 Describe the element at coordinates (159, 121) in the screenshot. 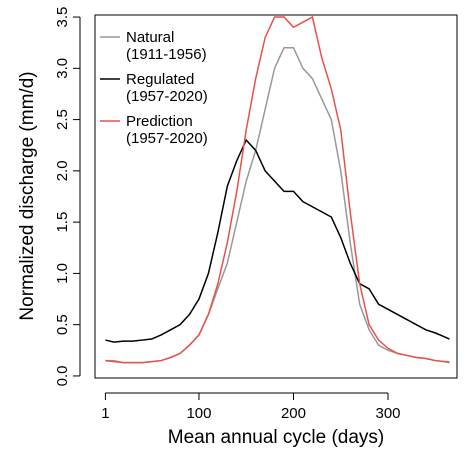

I see `legend-label-line: Prediction` at that location.